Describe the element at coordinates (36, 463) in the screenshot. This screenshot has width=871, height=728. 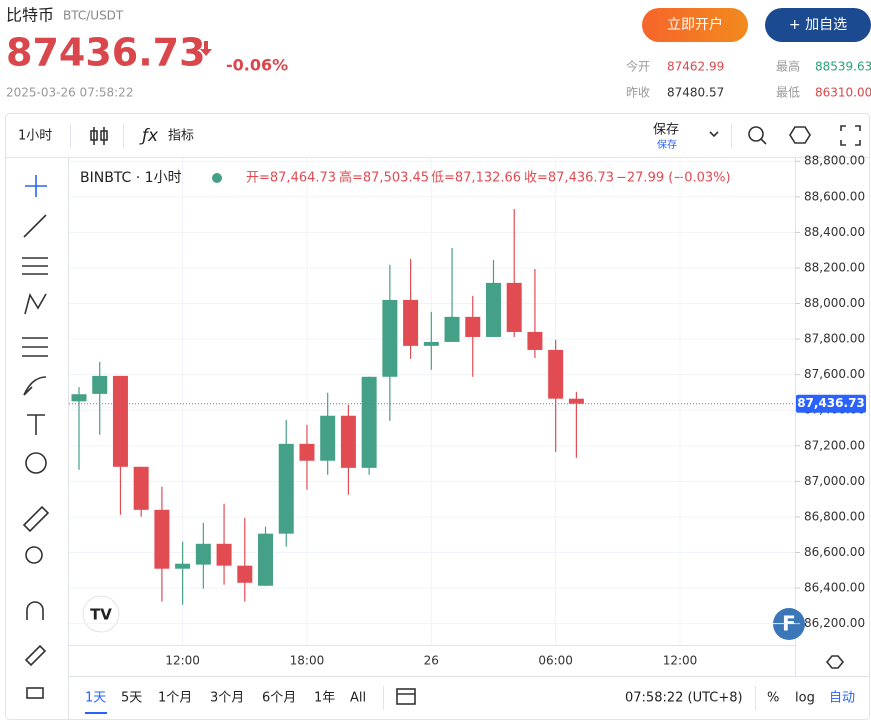
I see `emoji-tool` at that location.